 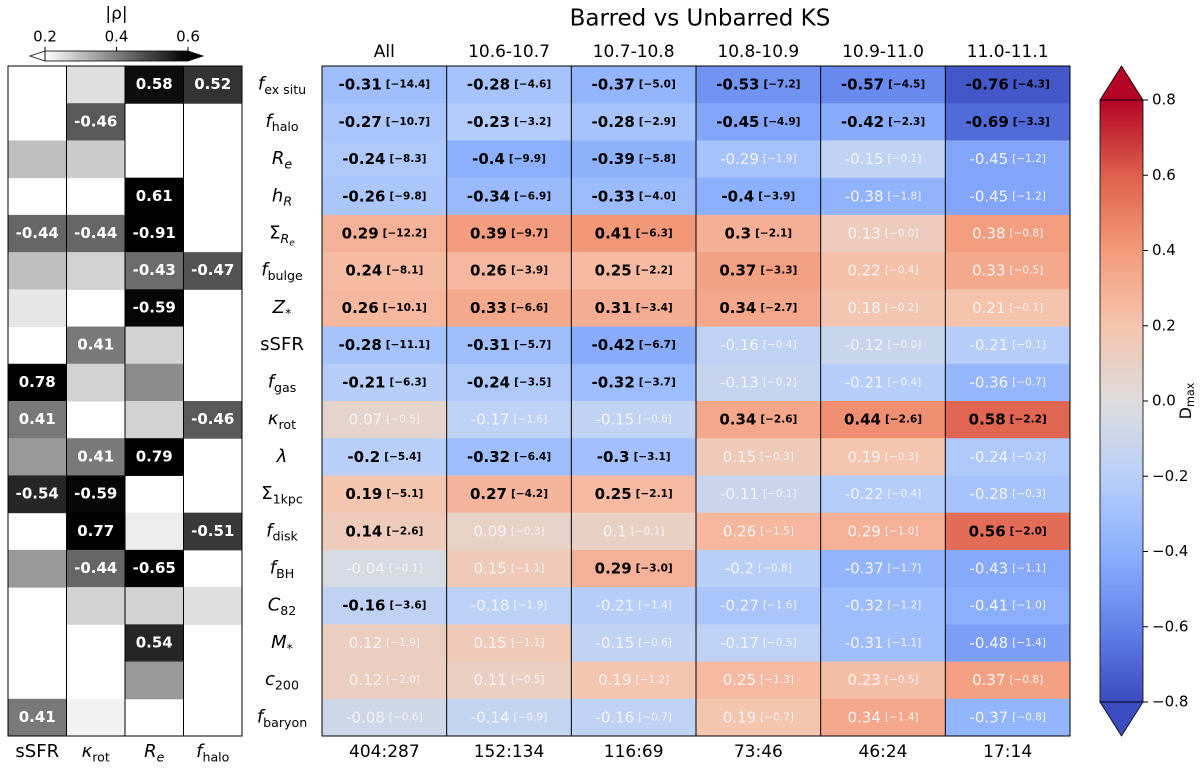 I want to click on column-footer: 404:287, so click(x=384, y=752).